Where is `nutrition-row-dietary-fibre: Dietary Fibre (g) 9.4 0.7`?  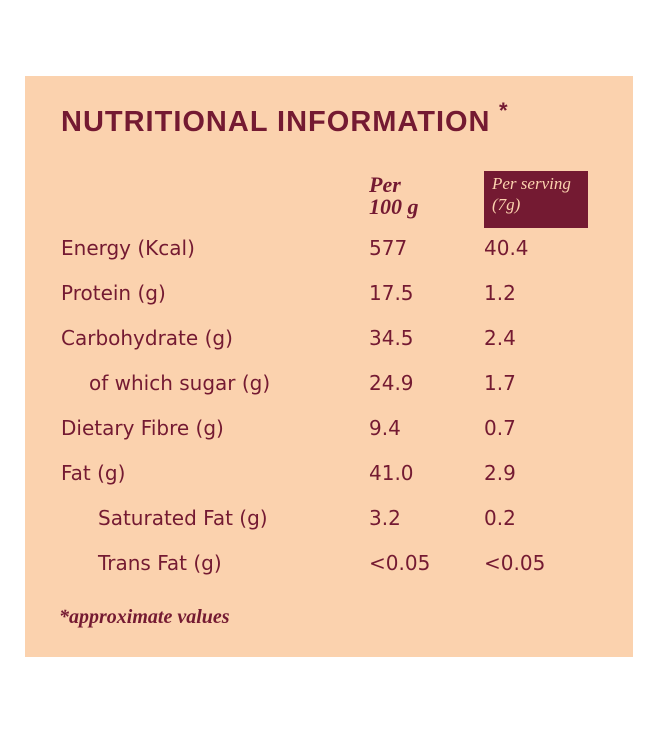 nutrition-row-dietary-fibre: Dietary Fibre (g) 9.4 0.7 is located at coordinates (329, 431).